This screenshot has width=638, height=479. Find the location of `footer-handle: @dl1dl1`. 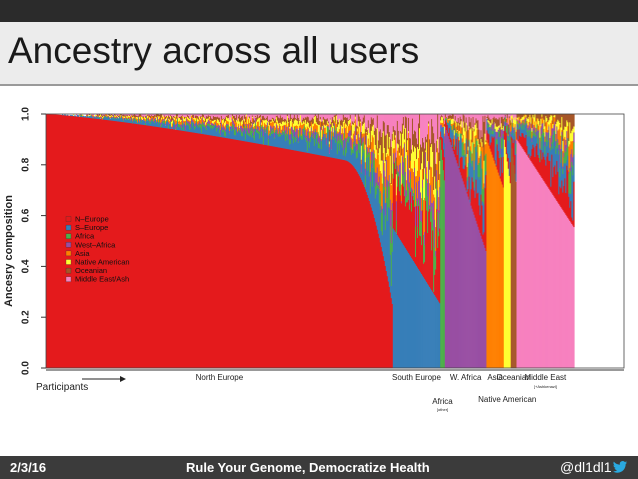

footer-handle: @dl1dl1 is located at coordinates (586, 467).